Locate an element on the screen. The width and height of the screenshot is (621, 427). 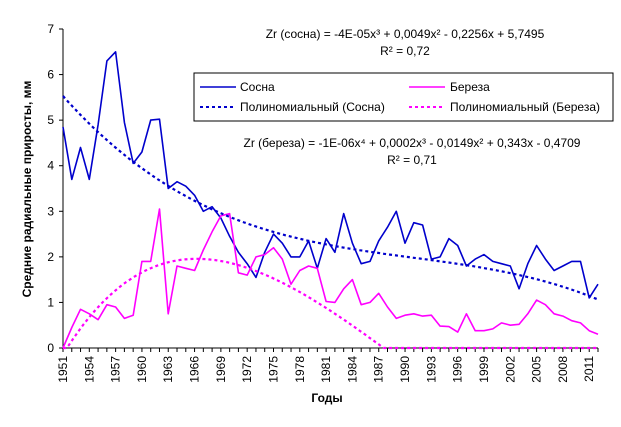
x-tick-label: 1975 is located at coordinates (273, 369).